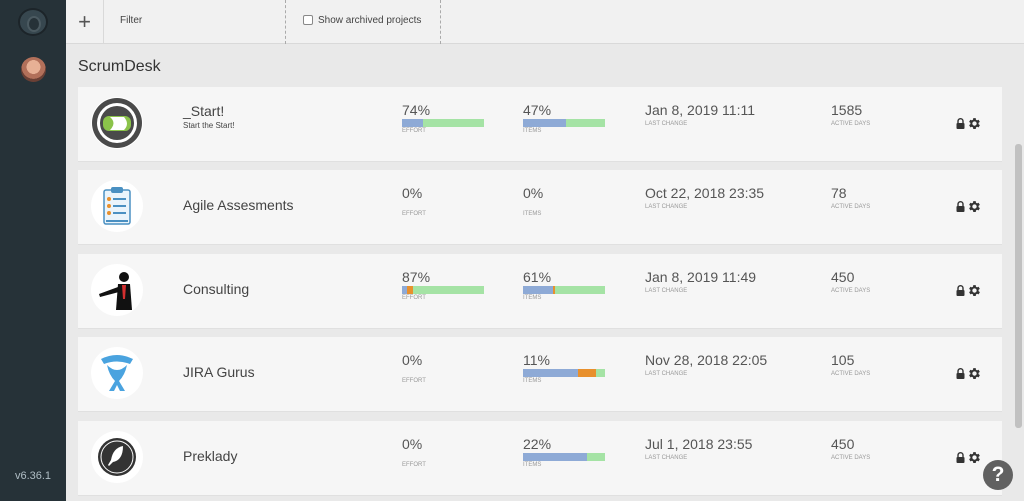 The width and height of the screenshot is (1024, 501). What do you see at coordinates (564, 201) in the screenshot?
I see `items-metric: 0% ITEMS` at bounding box center [564, 201].